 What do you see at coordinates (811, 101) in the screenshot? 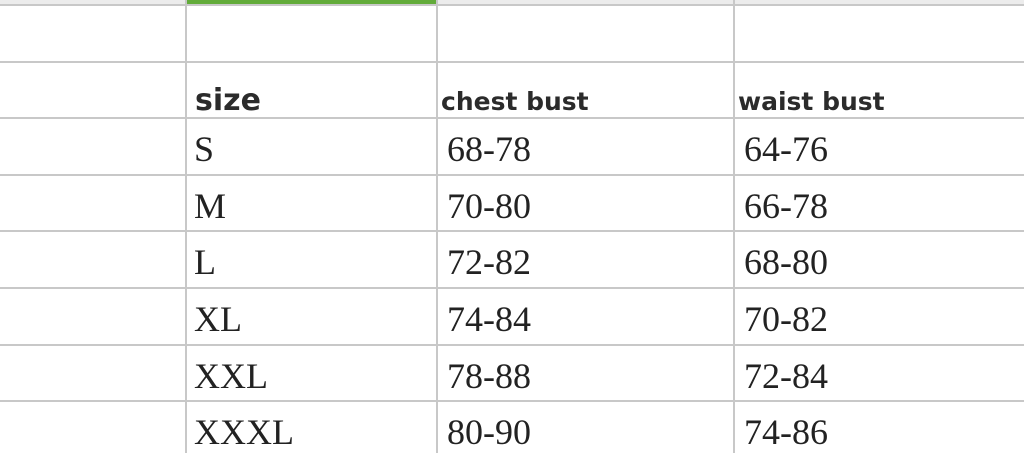
I see `header-cell: waist bust` at bounding box center [811, 101].